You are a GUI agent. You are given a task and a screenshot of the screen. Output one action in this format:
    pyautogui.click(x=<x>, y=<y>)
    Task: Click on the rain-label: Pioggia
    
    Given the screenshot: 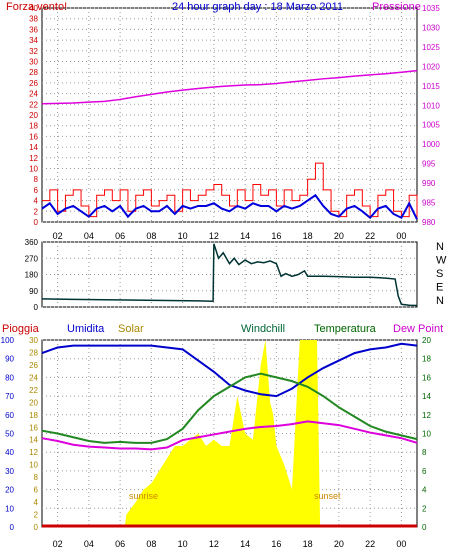 What is the action you would take?
    pyautogui.click(x=21, y=329)
    